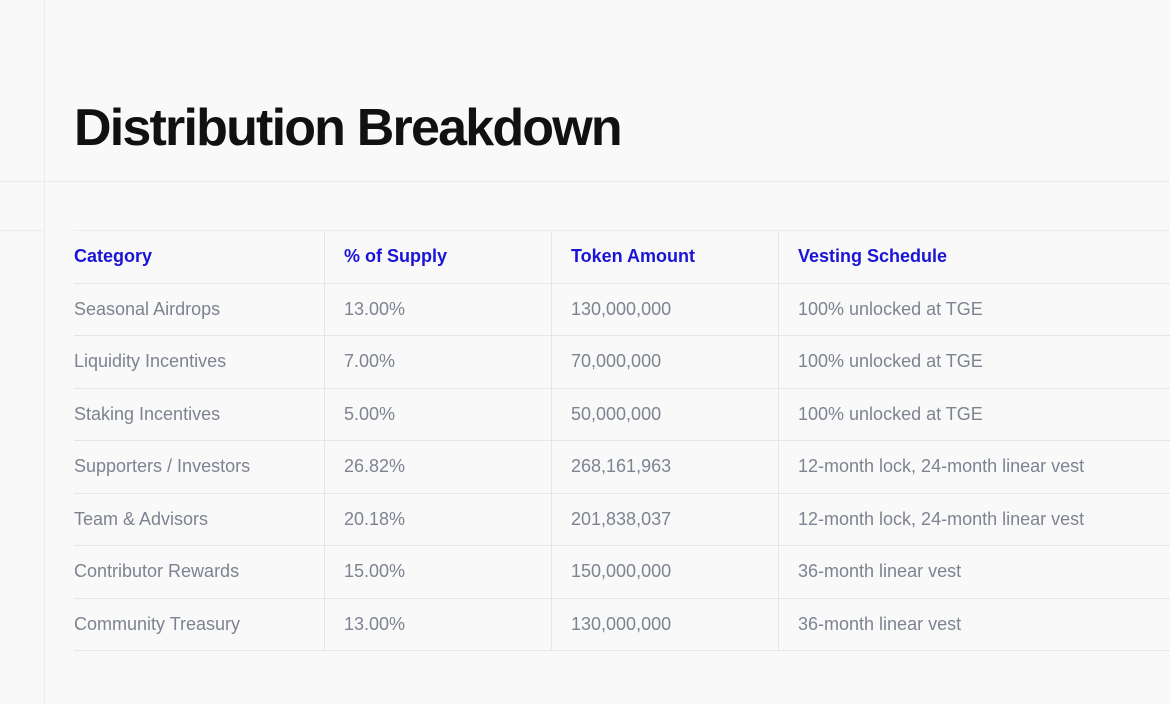  I want to click on cell-category: Liquidity Incentives, so click(150, 361).